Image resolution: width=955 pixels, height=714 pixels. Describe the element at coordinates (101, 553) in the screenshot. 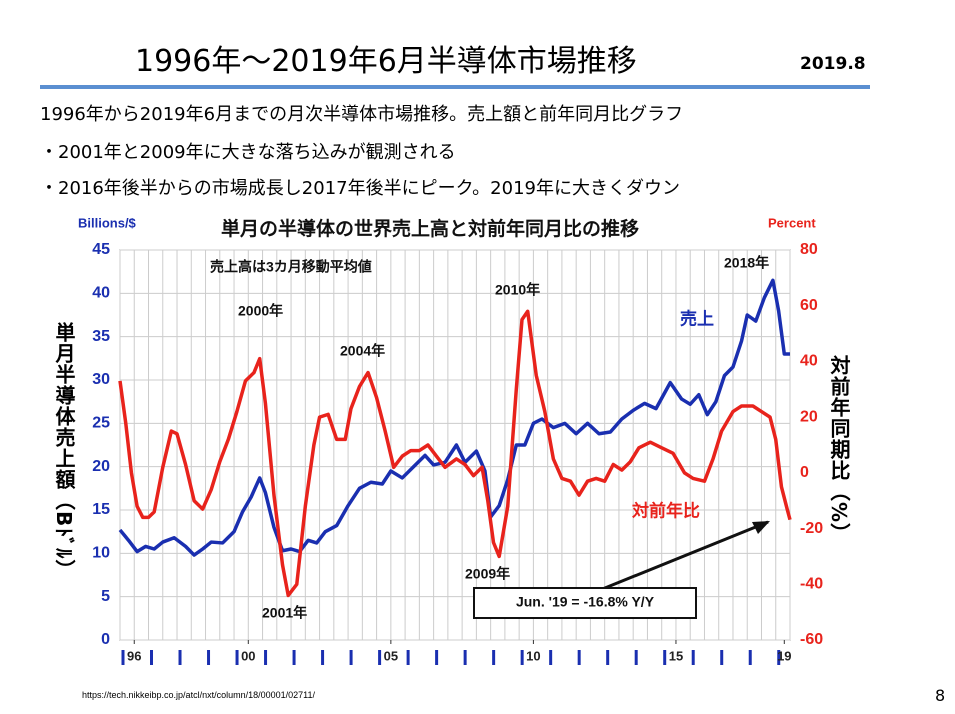

I see `y-tick-label: 10` at that location.